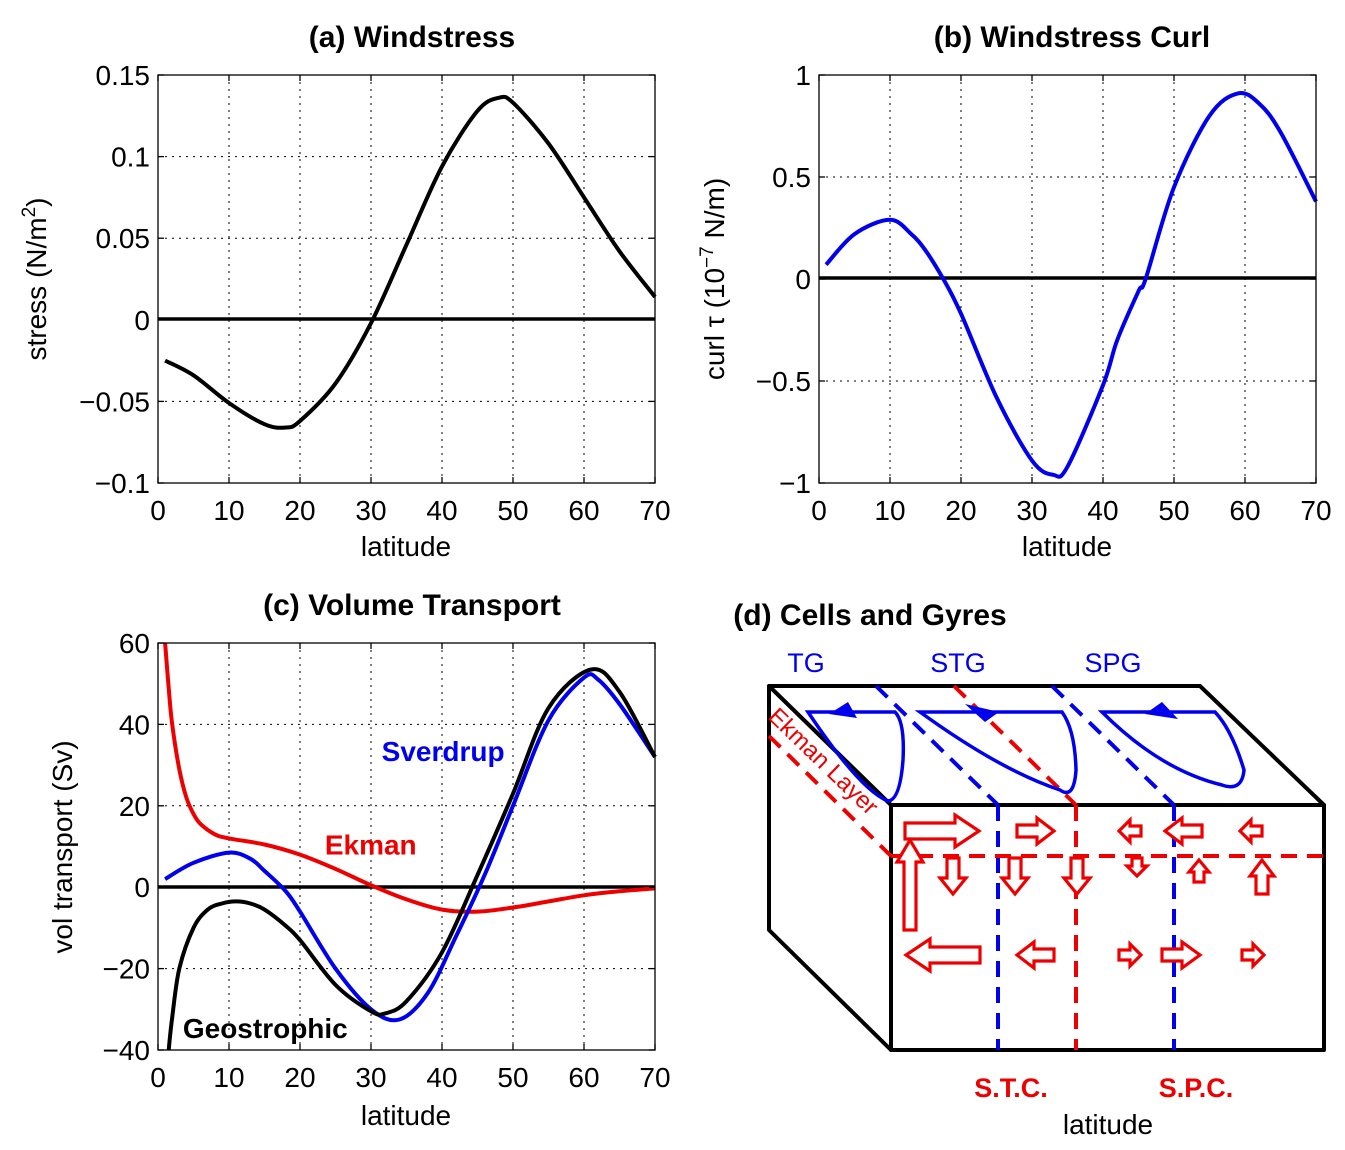 The image size is (1345, 1150). What do you see at coordinates (36, 201) in the screenshot?
I see `panel-a-y-label-end: )` at bounding box center [36, 201].